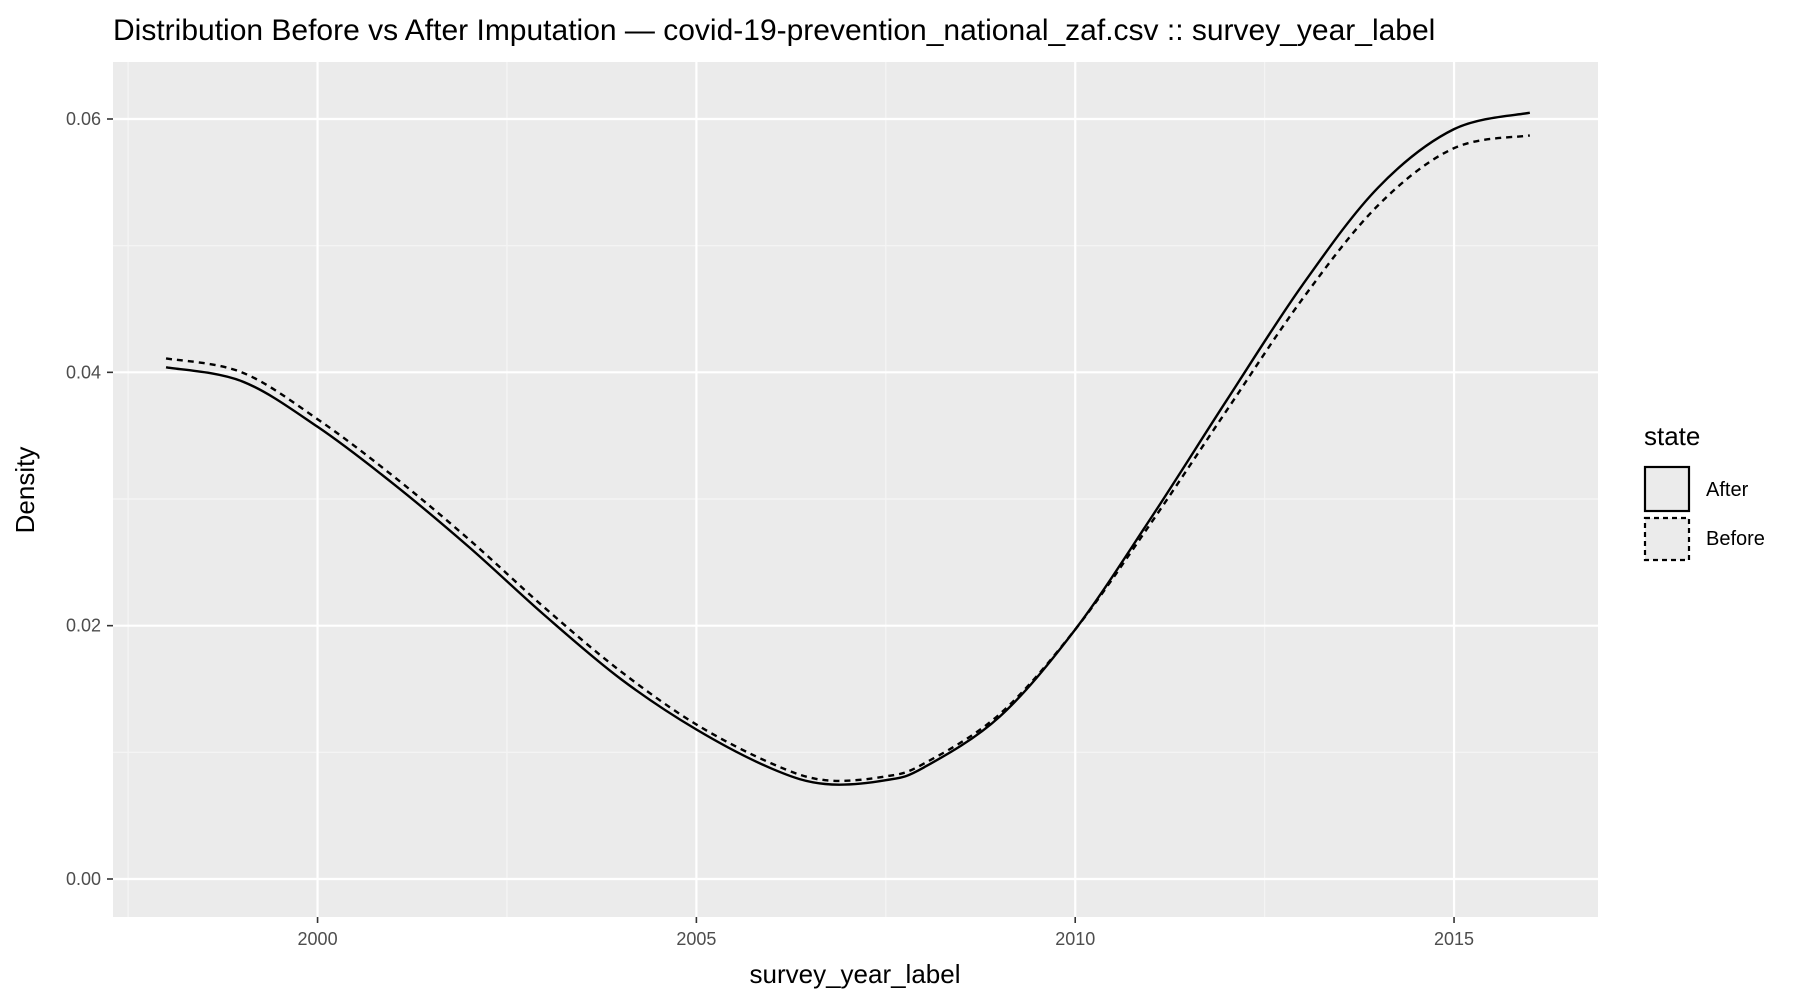  What do you see at coordinates (83, 372) in the screenshot?
I see `y-tick-label: 0.04` at bounding box center [83, 372].